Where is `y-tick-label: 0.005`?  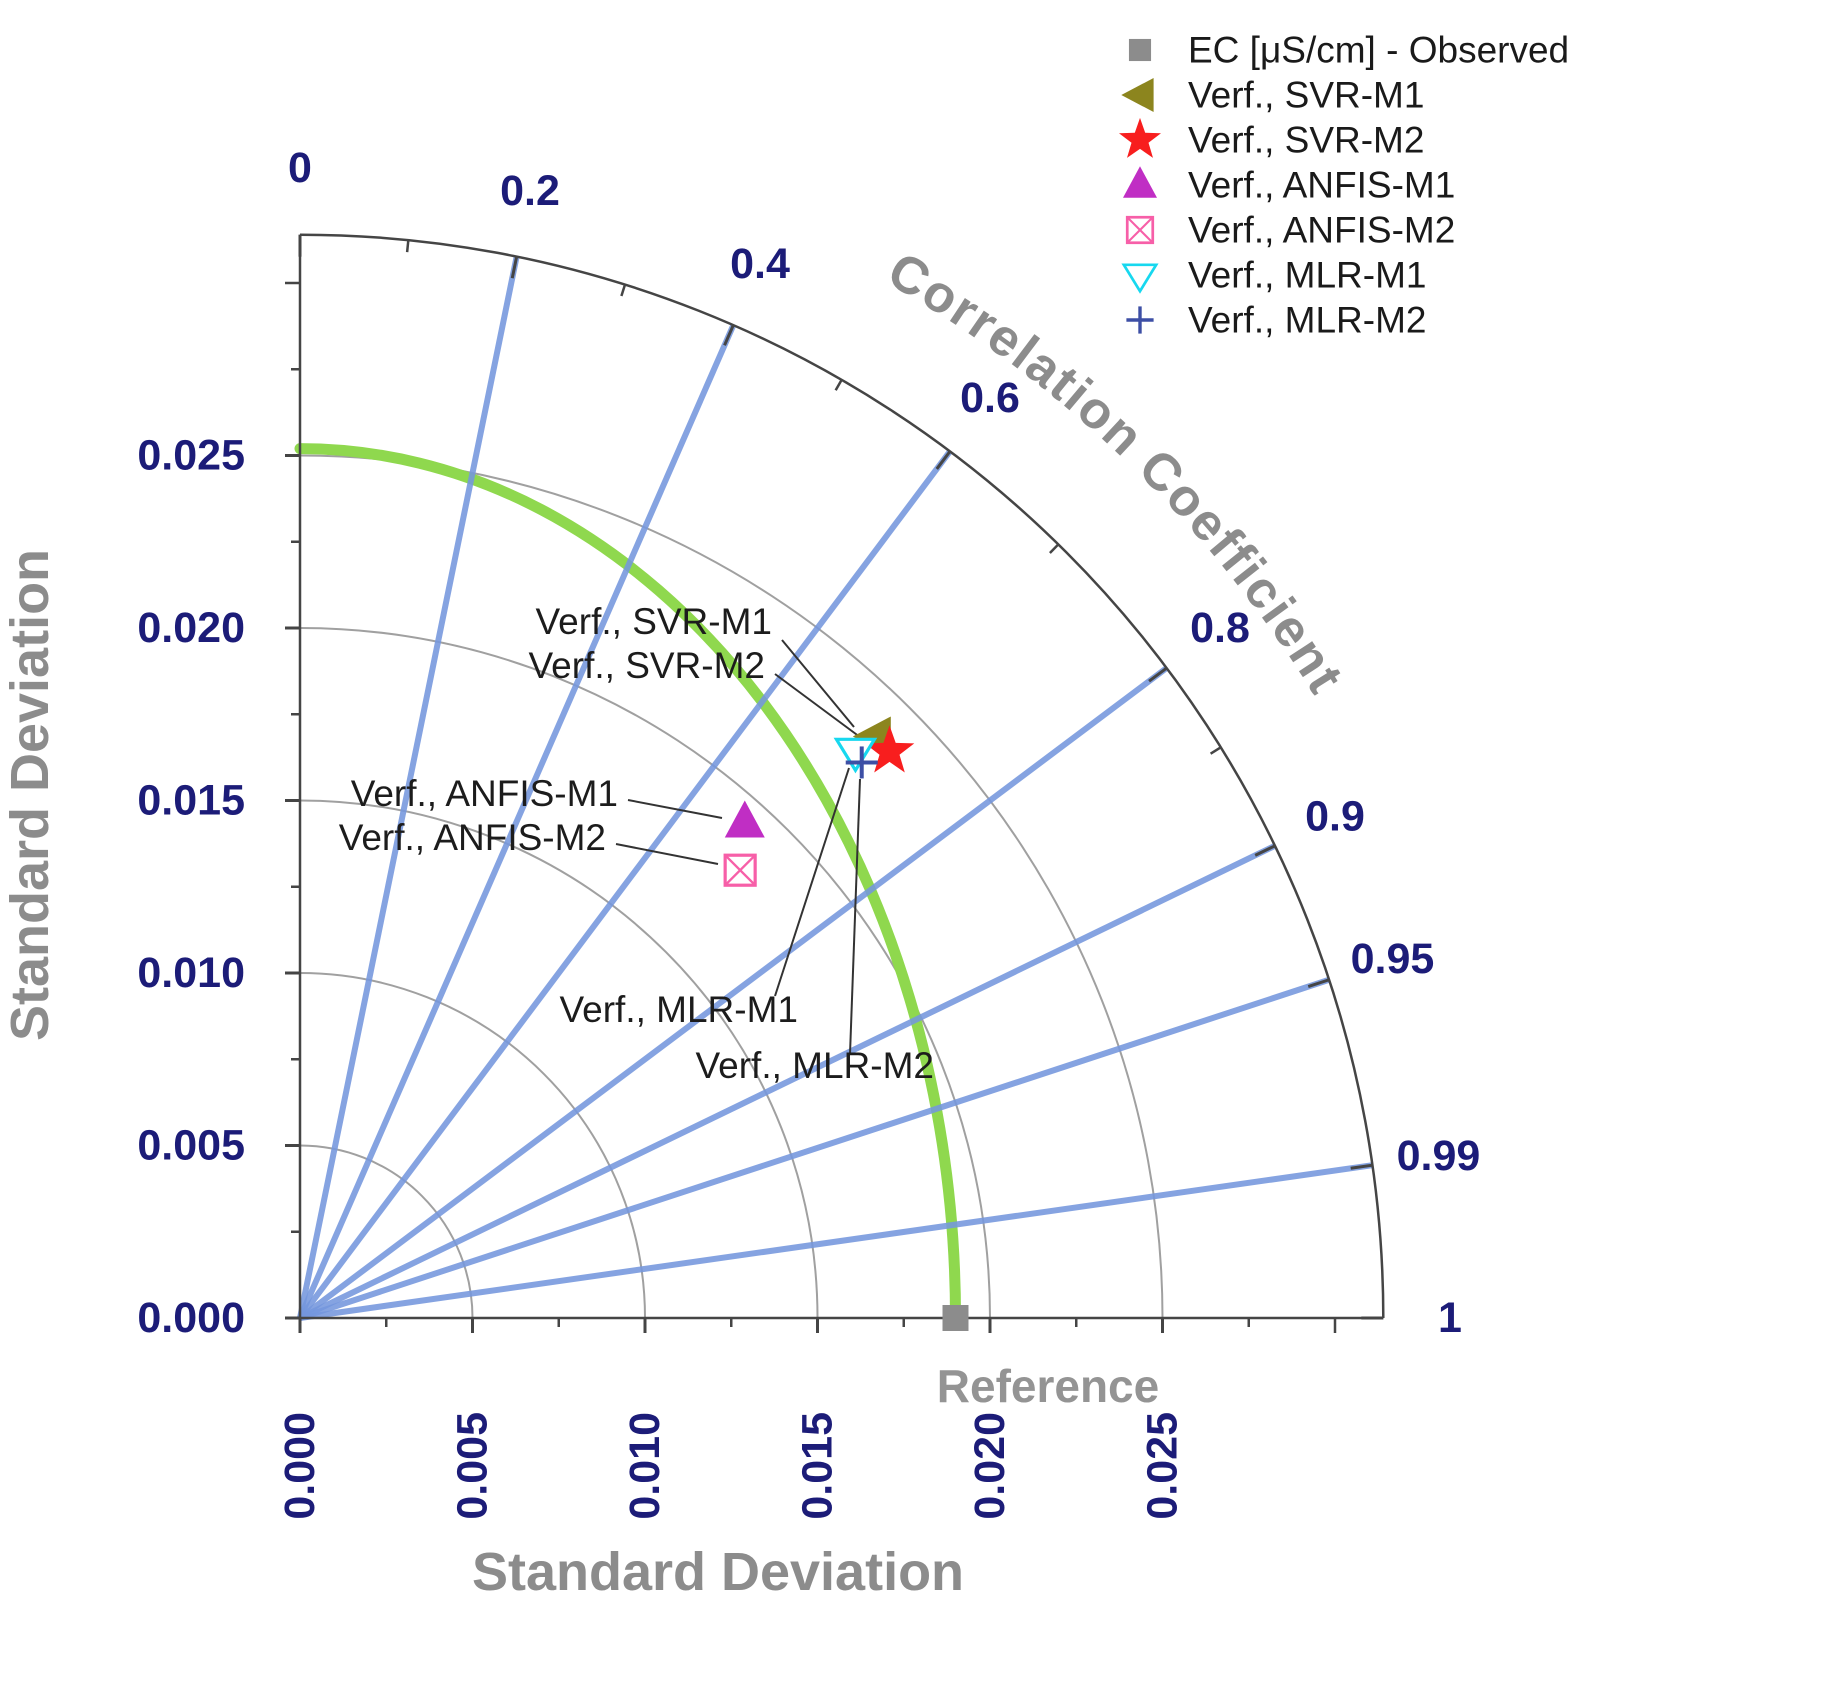
y-tick-label: 0.005 is located at coordinates (191, 1146).